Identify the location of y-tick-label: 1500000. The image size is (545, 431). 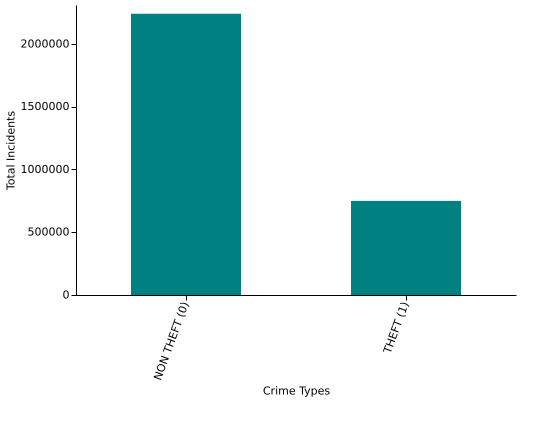
(45, 107).